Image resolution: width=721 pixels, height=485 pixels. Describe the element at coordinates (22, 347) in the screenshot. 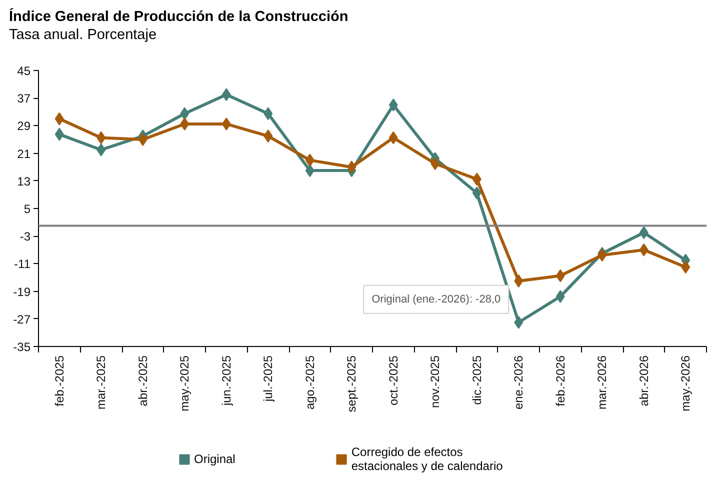

I see `y-tick-label: -35` at that location.